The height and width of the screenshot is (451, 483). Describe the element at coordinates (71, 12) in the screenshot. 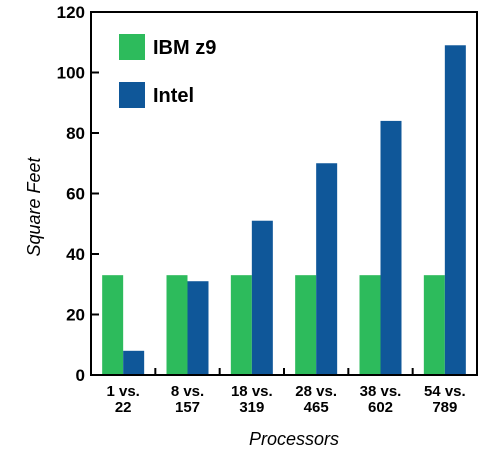

I see `y-tick-label: 120` at that location.